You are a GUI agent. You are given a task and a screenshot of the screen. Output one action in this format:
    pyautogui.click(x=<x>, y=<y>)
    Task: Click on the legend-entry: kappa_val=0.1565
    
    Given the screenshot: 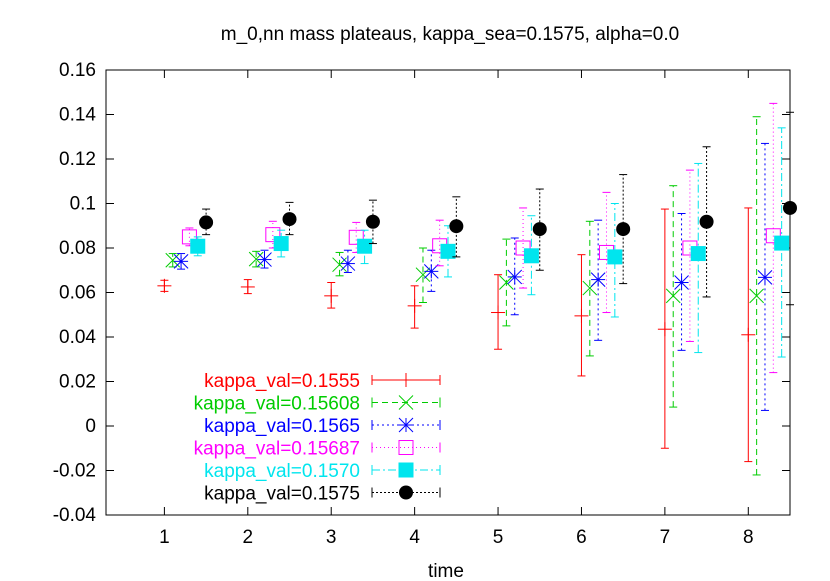 What is the action you would take?
    pyautogui.click(x=322, y=426)
    